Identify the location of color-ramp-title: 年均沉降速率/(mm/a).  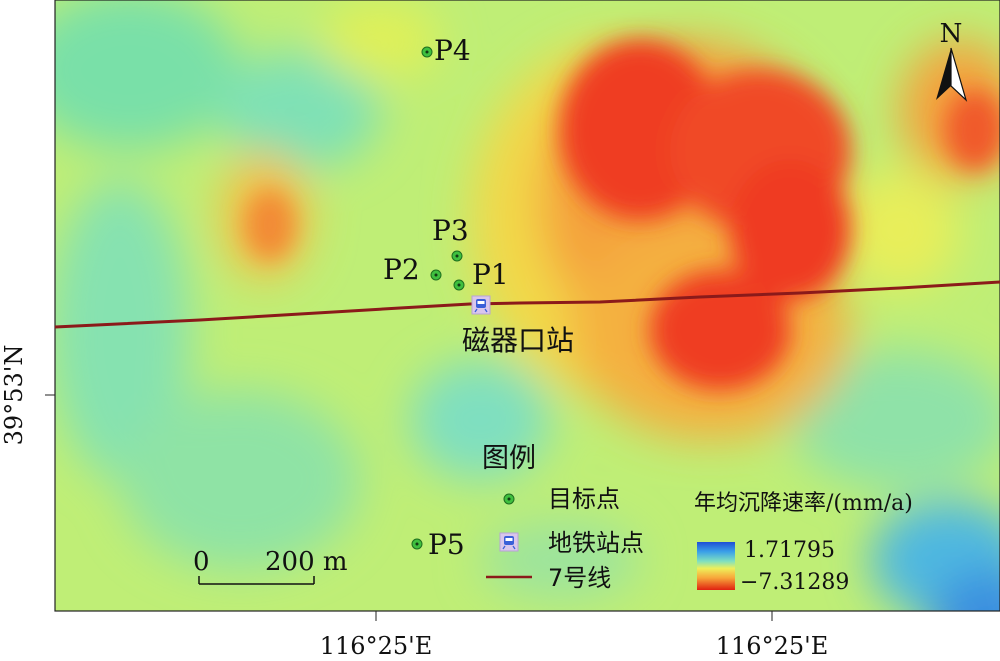
(803, 503).